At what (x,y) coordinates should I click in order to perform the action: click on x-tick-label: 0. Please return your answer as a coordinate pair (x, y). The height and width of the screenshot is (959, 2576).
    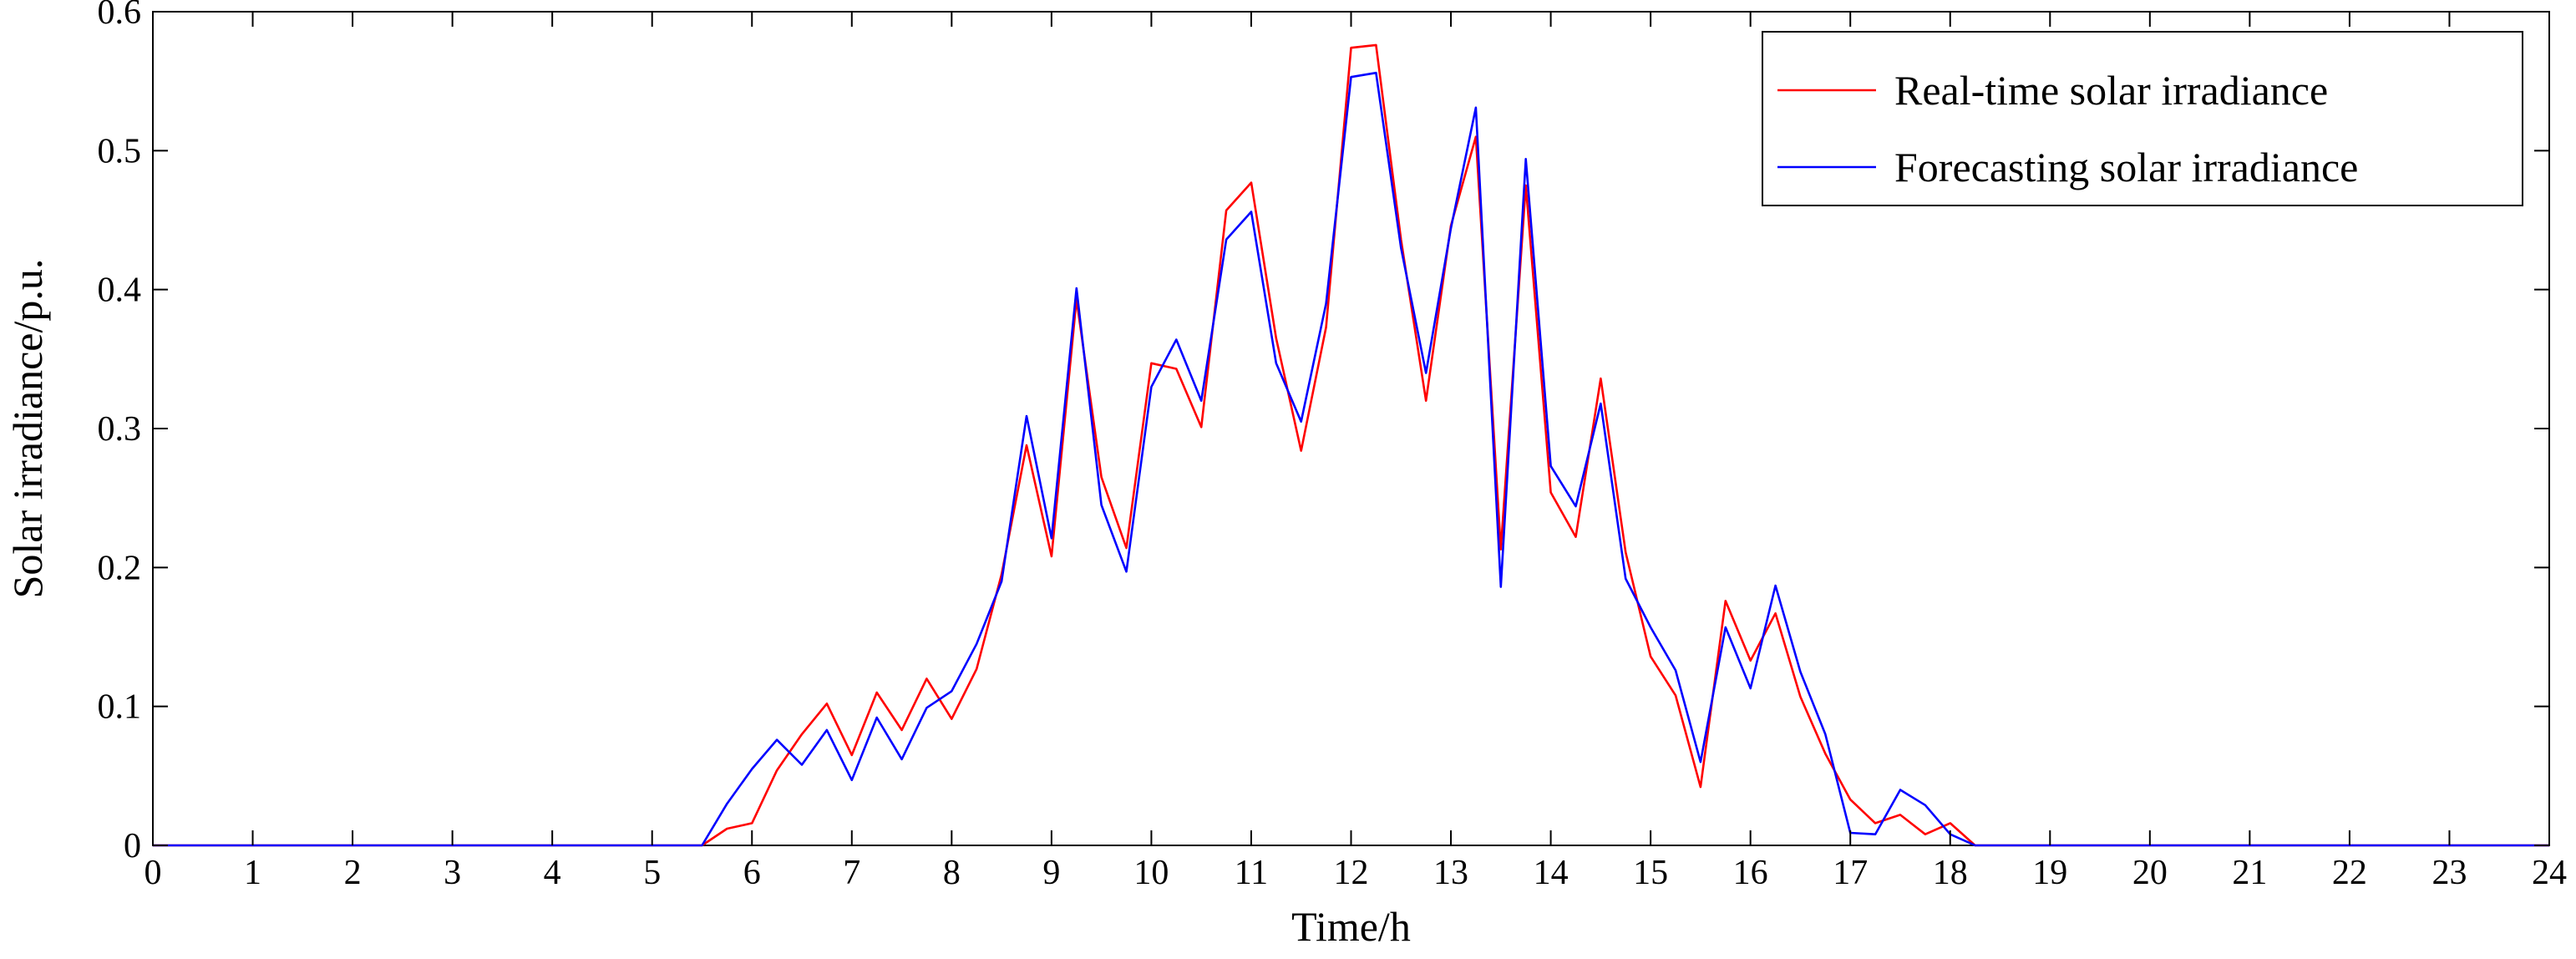
    Looking at the image, I should click on (153, 873).